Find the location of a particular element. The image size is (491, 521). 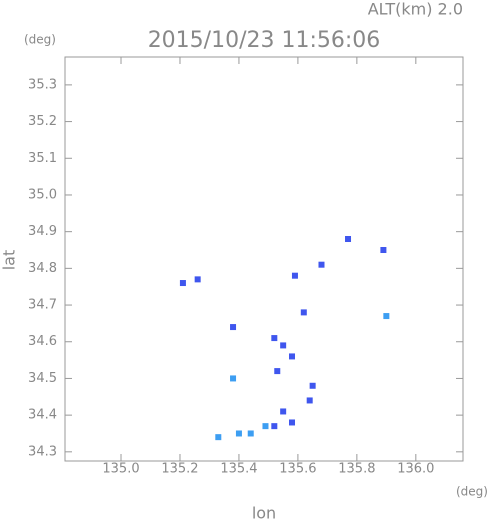

y-tick-label: 34.8 is located at coordinates (42, 268).